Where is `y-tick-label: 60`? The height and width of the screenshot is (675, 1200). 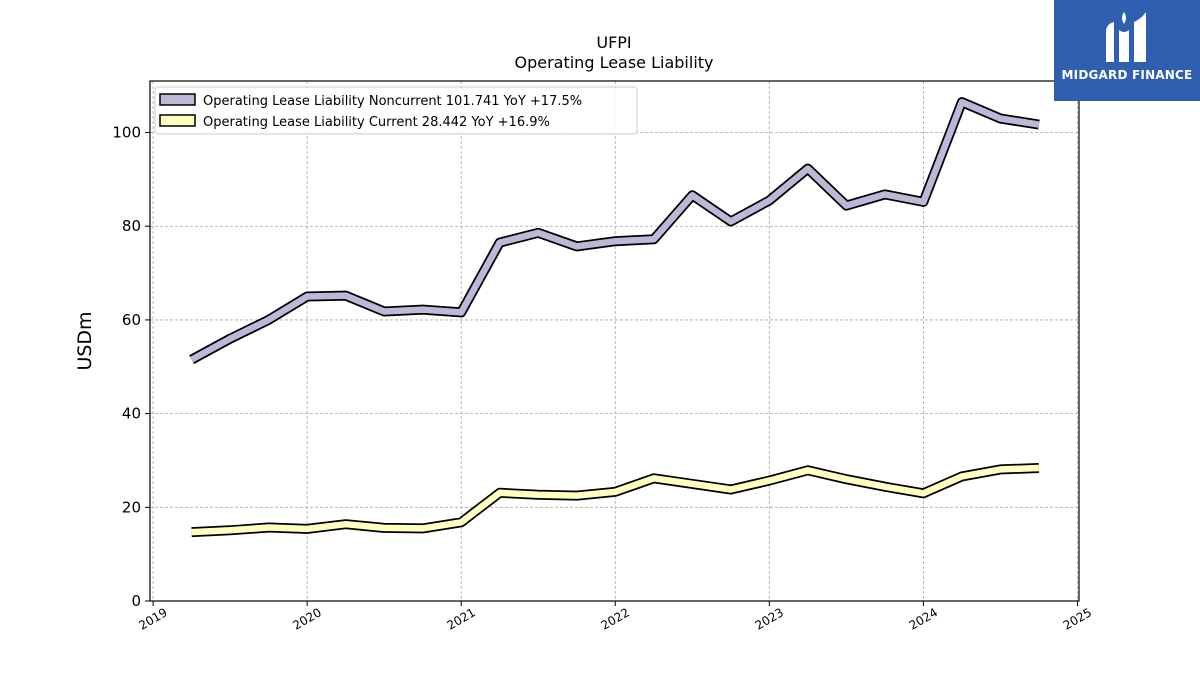 y-tick-label: 60 is located at coordinates (131, 320).